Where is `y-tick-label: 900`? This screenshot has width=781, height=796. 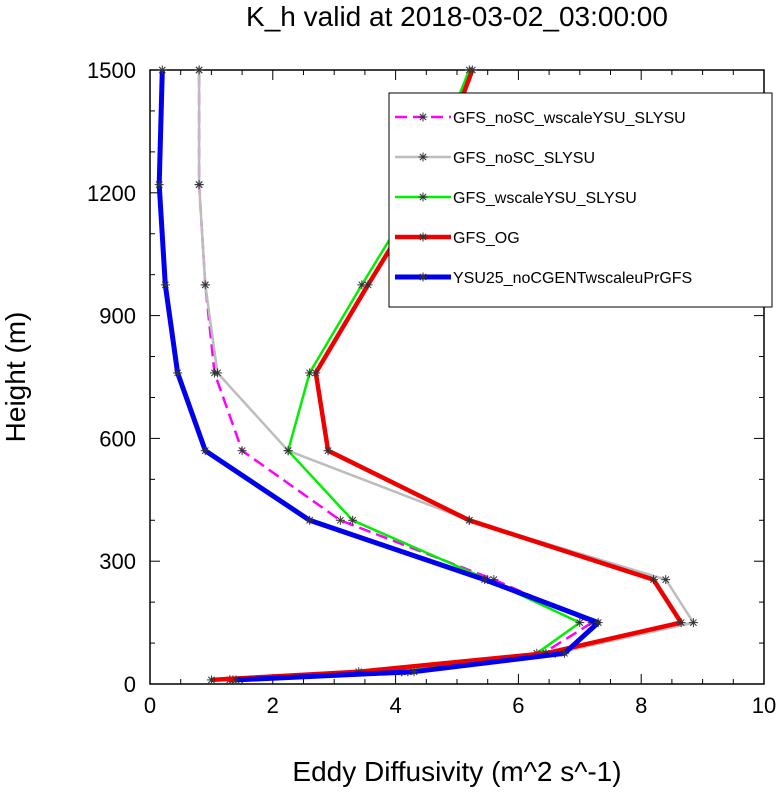 y-tick-label: 900 is located at coordinates (117, 316).